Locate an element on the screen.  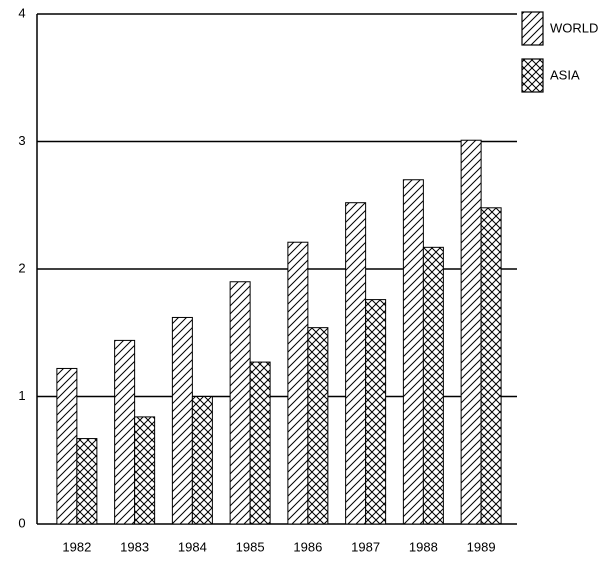
legend-label: ASIA is located at coordinates (565, 74).